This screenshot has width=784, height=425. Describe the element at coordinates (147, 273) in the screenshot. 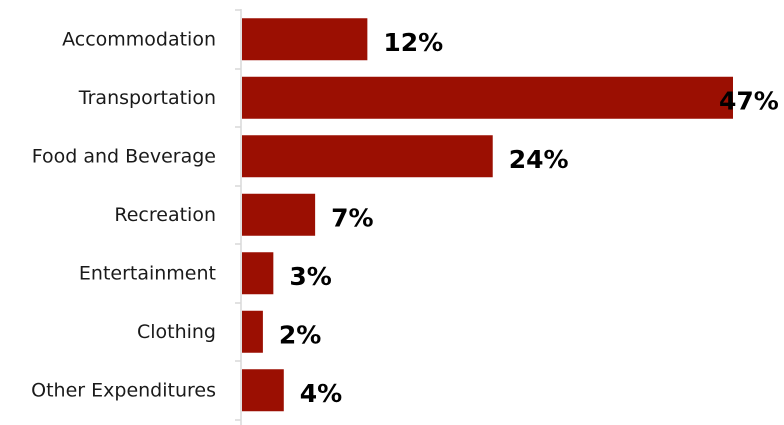

I see `category-label: Entertainment` at that location.